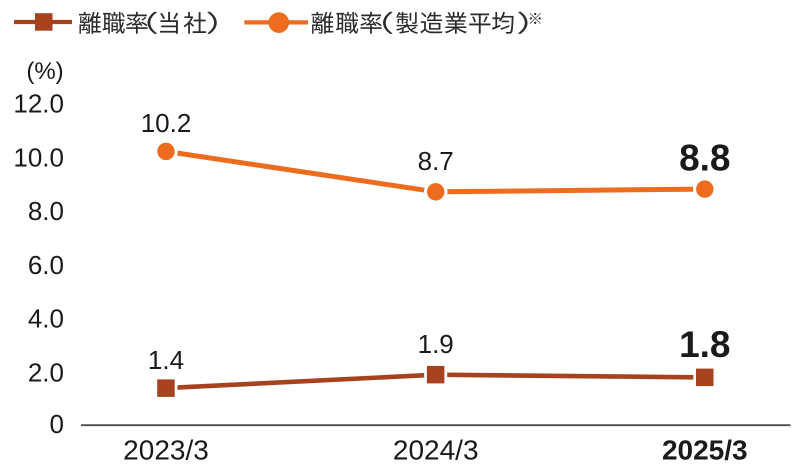 Image resolution: width=800 pixels, height=467 pixels. Describe the element at coordinates (705, 450) in the screenshot. I see `svg-text: 2025/3` at that location.